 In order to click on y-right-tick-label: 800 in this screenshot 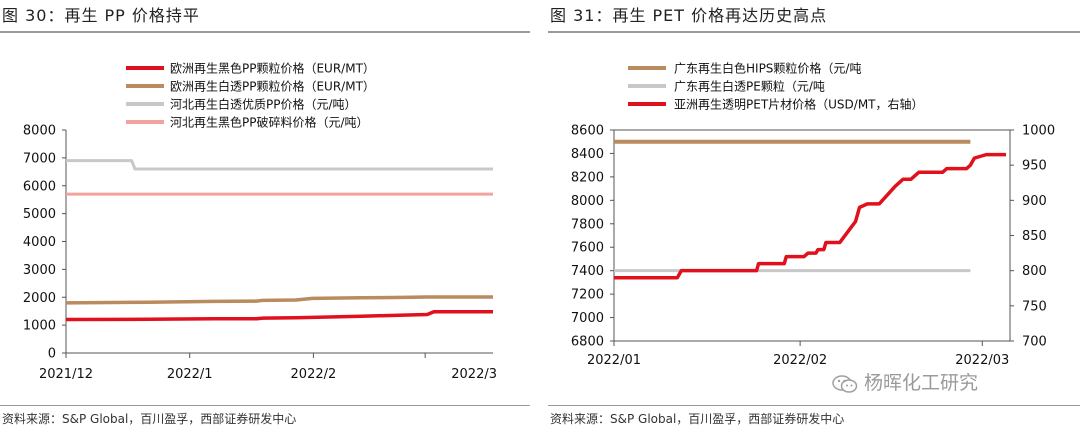, I will do `click(1034, 271)`.